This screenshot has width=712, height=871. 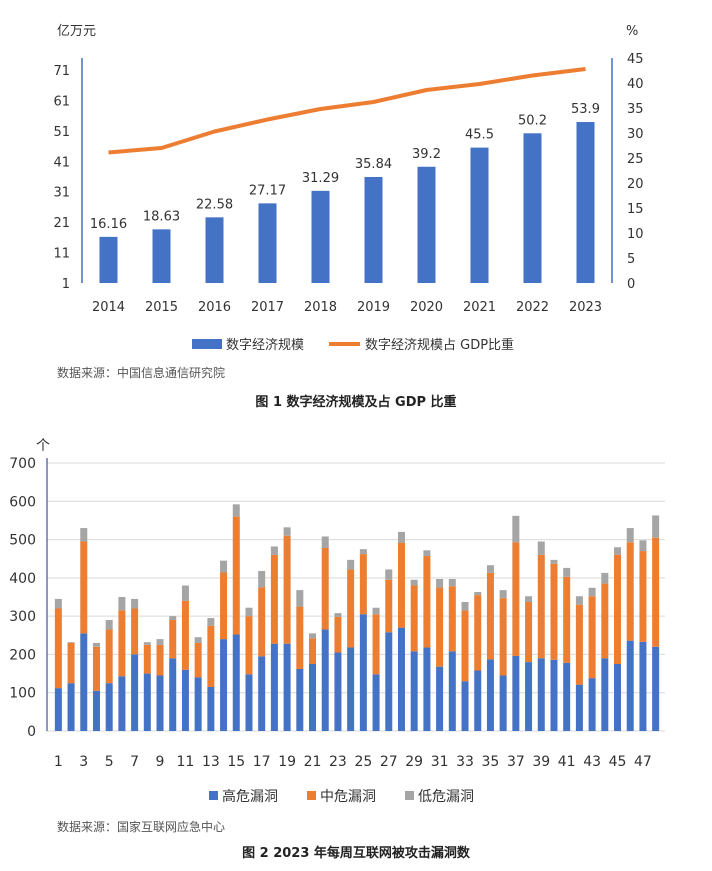 What do you see at coordinates (479, 135) in the screenshot?
I see `data-label: 45.5` at bounding box center [479, 135].